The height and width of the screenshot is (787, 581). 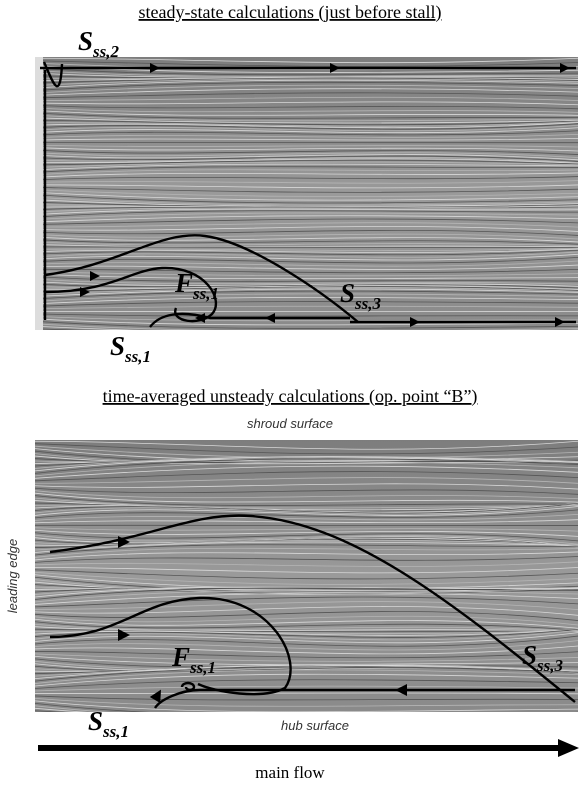 What do you see at coordinates (196, 285) in the screenshot?
I see `label: Fss,1` at bounding box center [196, 285].